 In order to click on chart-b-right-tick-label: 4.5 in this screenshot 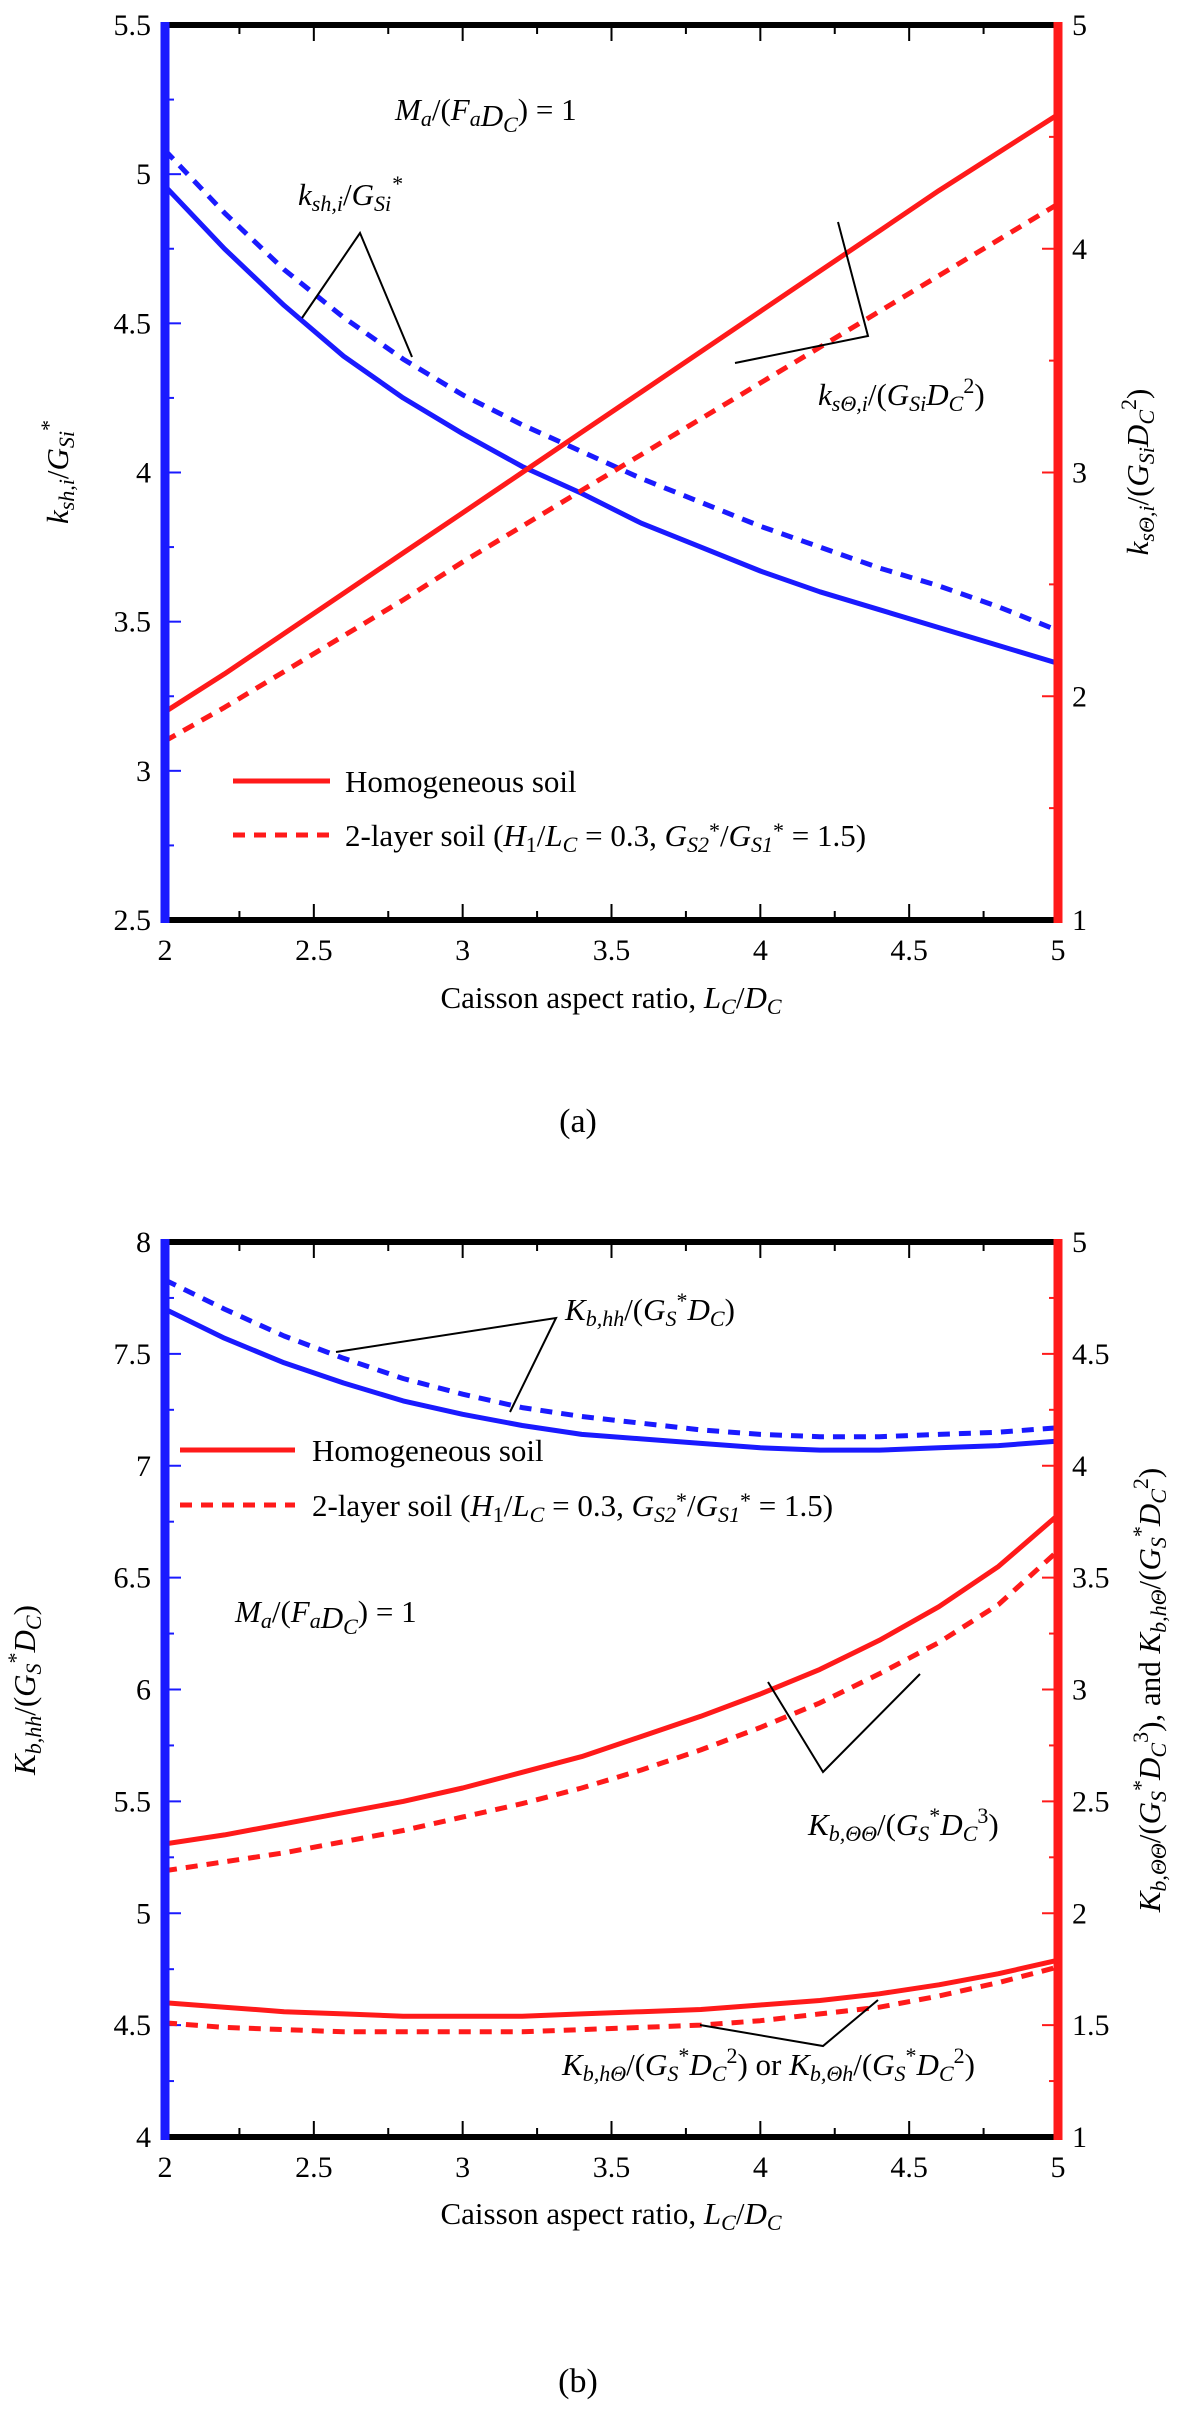, I will do `click(1091, 1354)`.